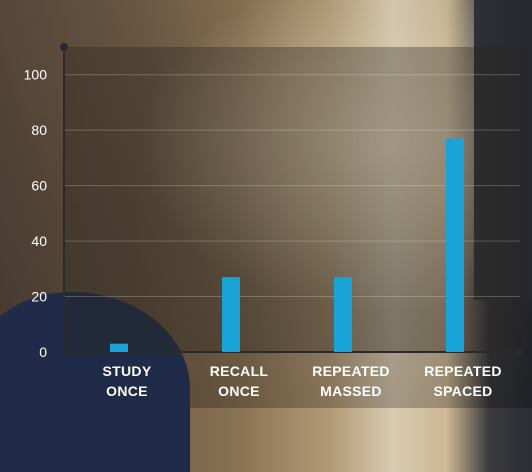 Image resolution: width=532 pixels, height=472 pixels. Describe the element at coordinates (64, 47) in the screenshot. I see `y-axis-end-dot` at that location.